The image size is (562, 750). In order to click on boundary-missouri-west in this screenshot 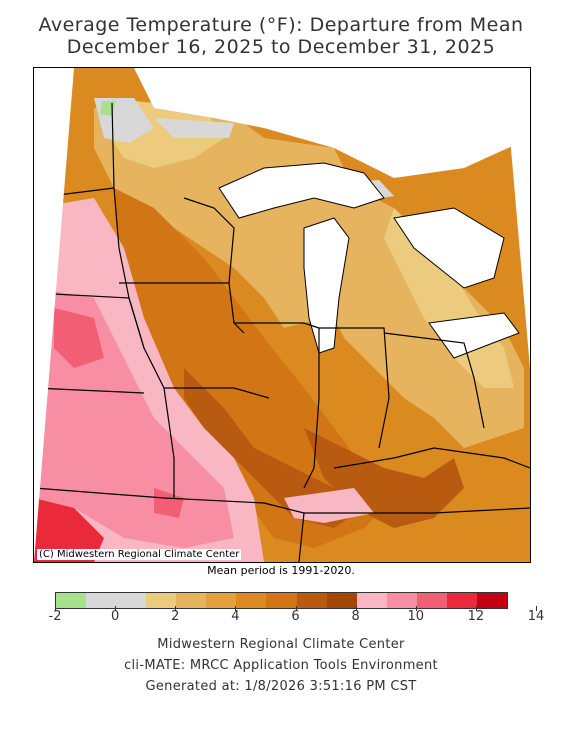, I will do `click(169, 442)`.